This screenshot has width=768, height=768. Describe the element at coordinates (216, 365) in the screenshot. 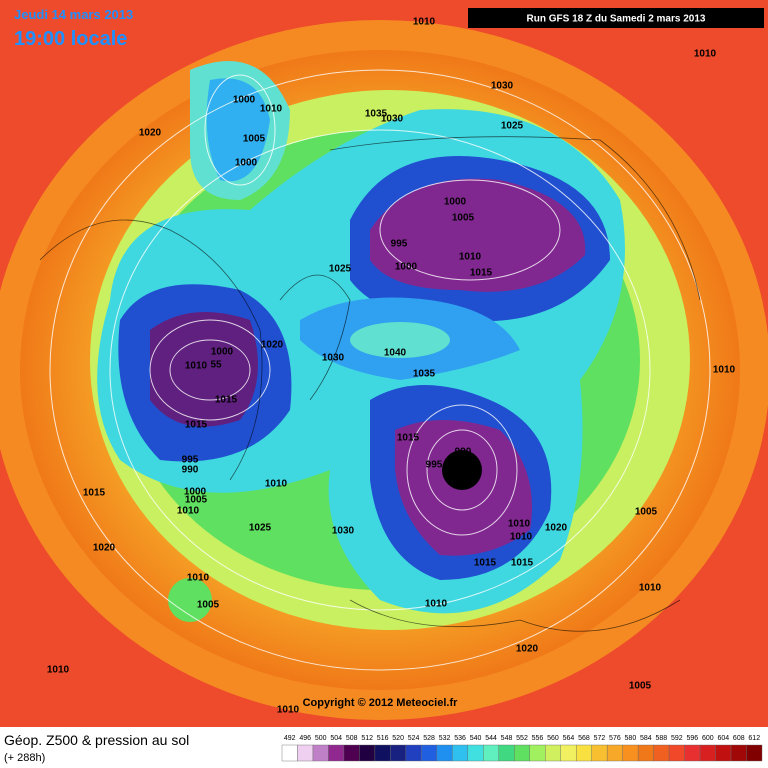

I see `pressure-label: 55` at that location.